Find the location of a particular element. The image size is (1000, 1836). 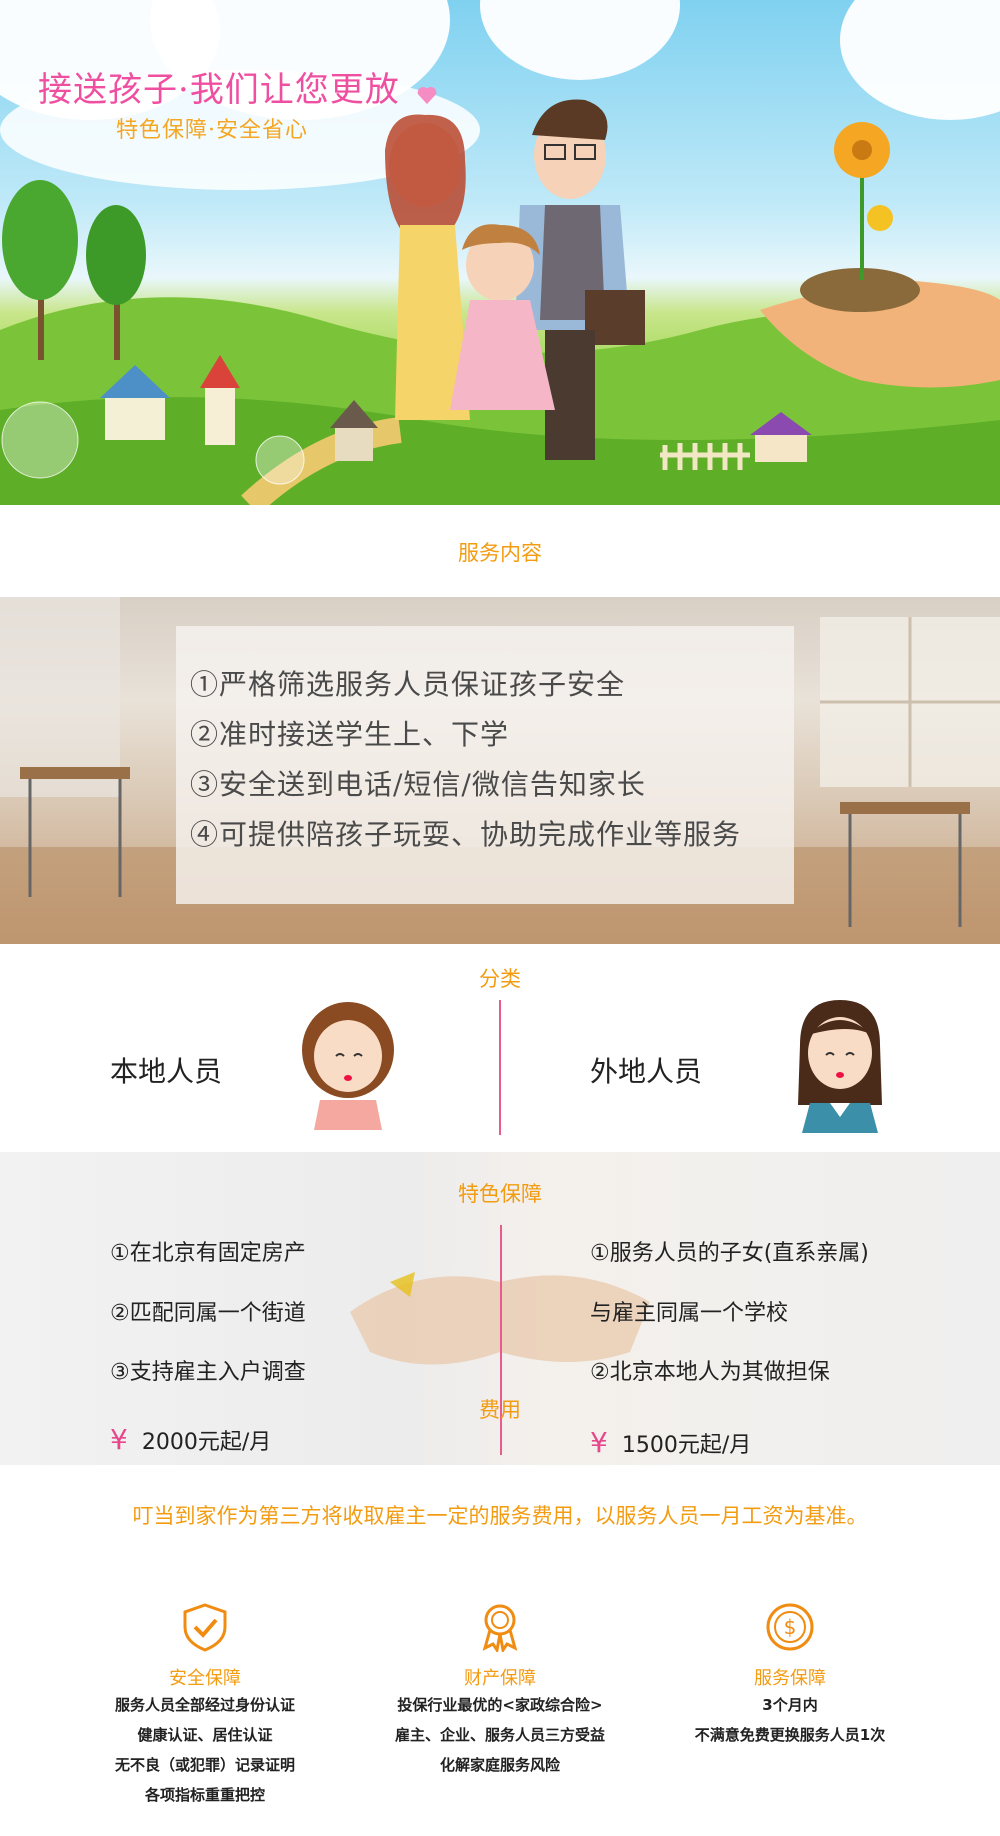

nonlocal-staff-label: 外地人员 is located at coordinates (646, 1071).